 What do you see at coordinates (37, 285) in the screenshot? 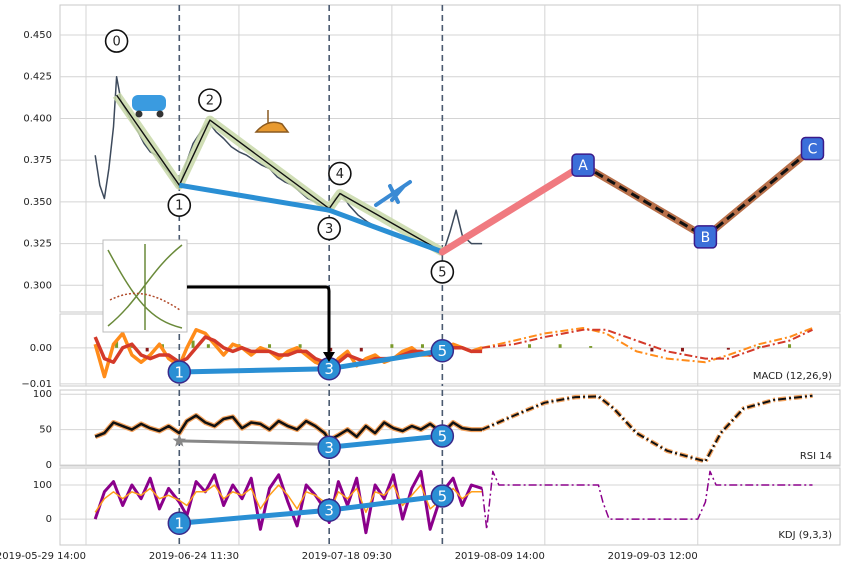
I see `y-tick-label: 0.300` at bounding box center [37, 285].